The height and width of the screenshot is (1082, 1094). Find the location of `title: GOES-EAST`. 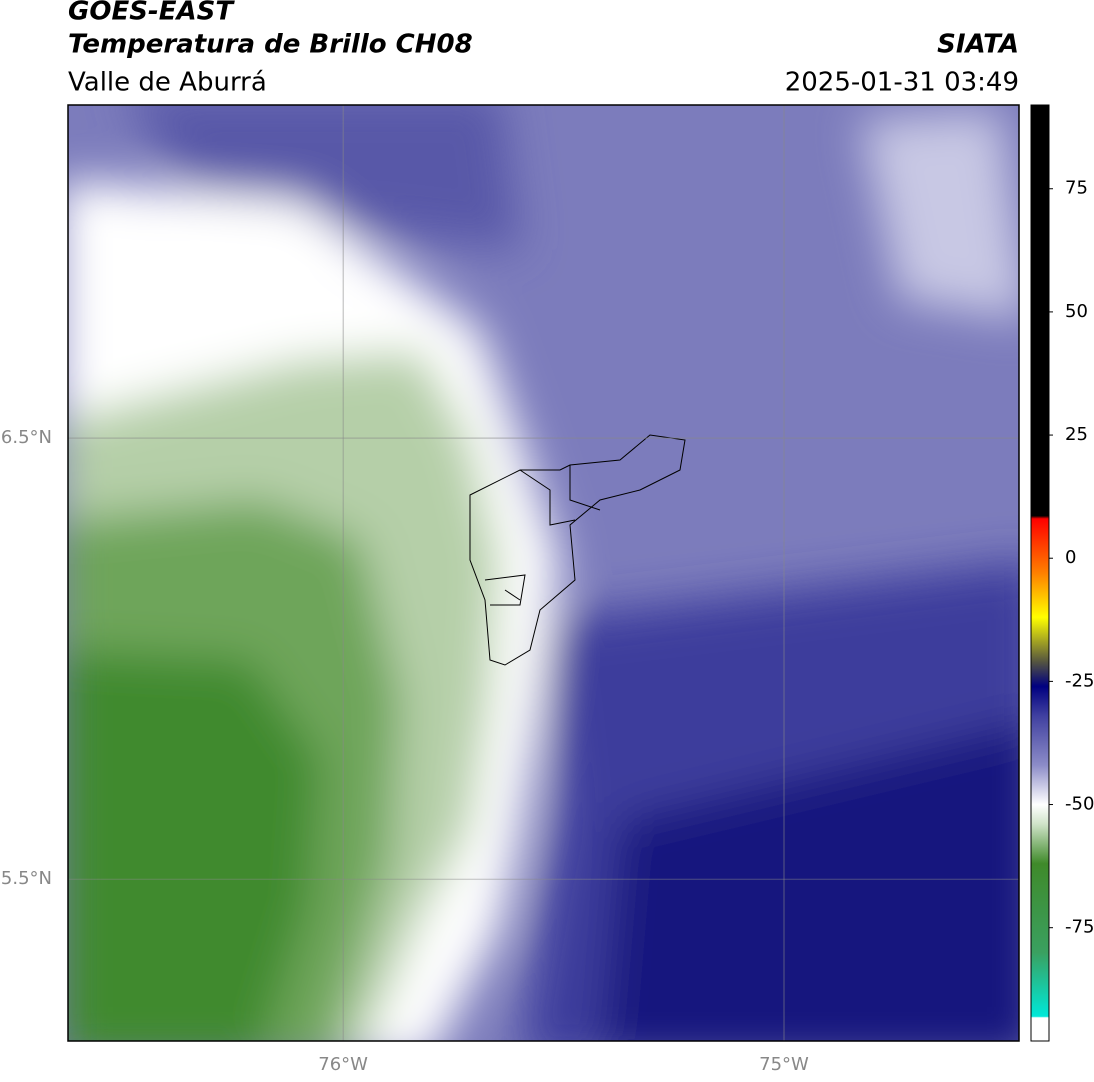

title: GOES-EAST is located at coordinates (151, 13).